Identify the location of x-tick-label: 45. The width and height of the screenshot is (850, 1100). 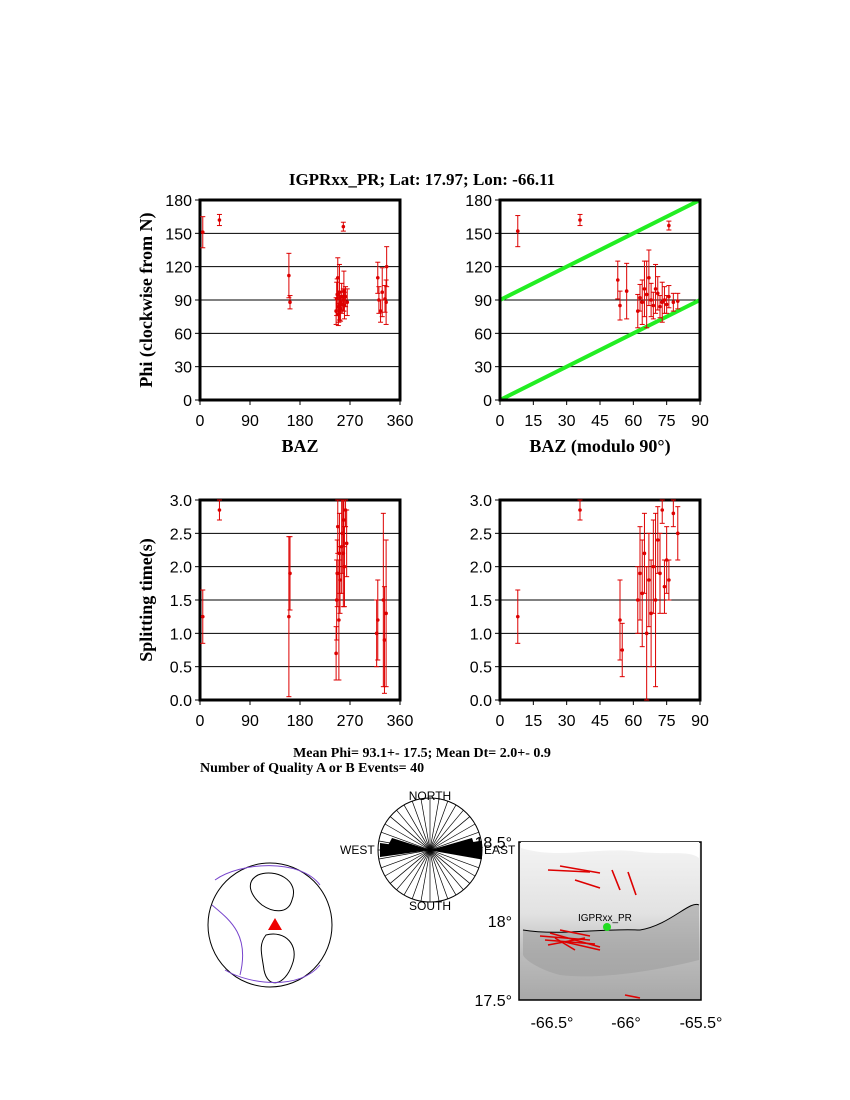
(600, 421).